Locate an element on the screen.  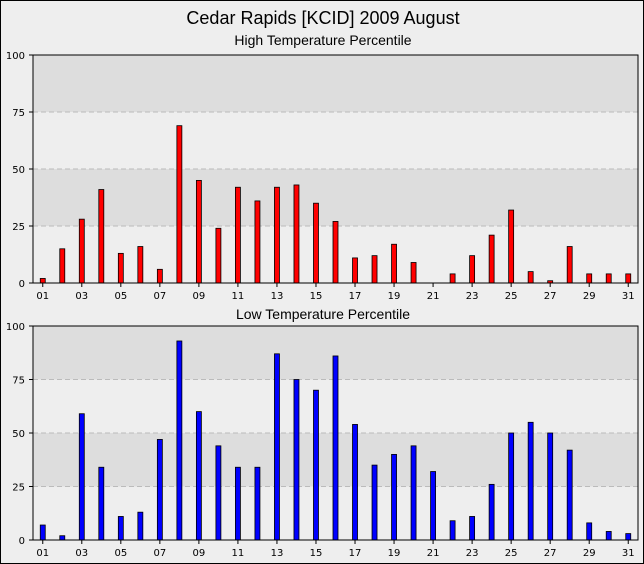
low-x-tick-label: 15 is located at coordinates (316, 553).